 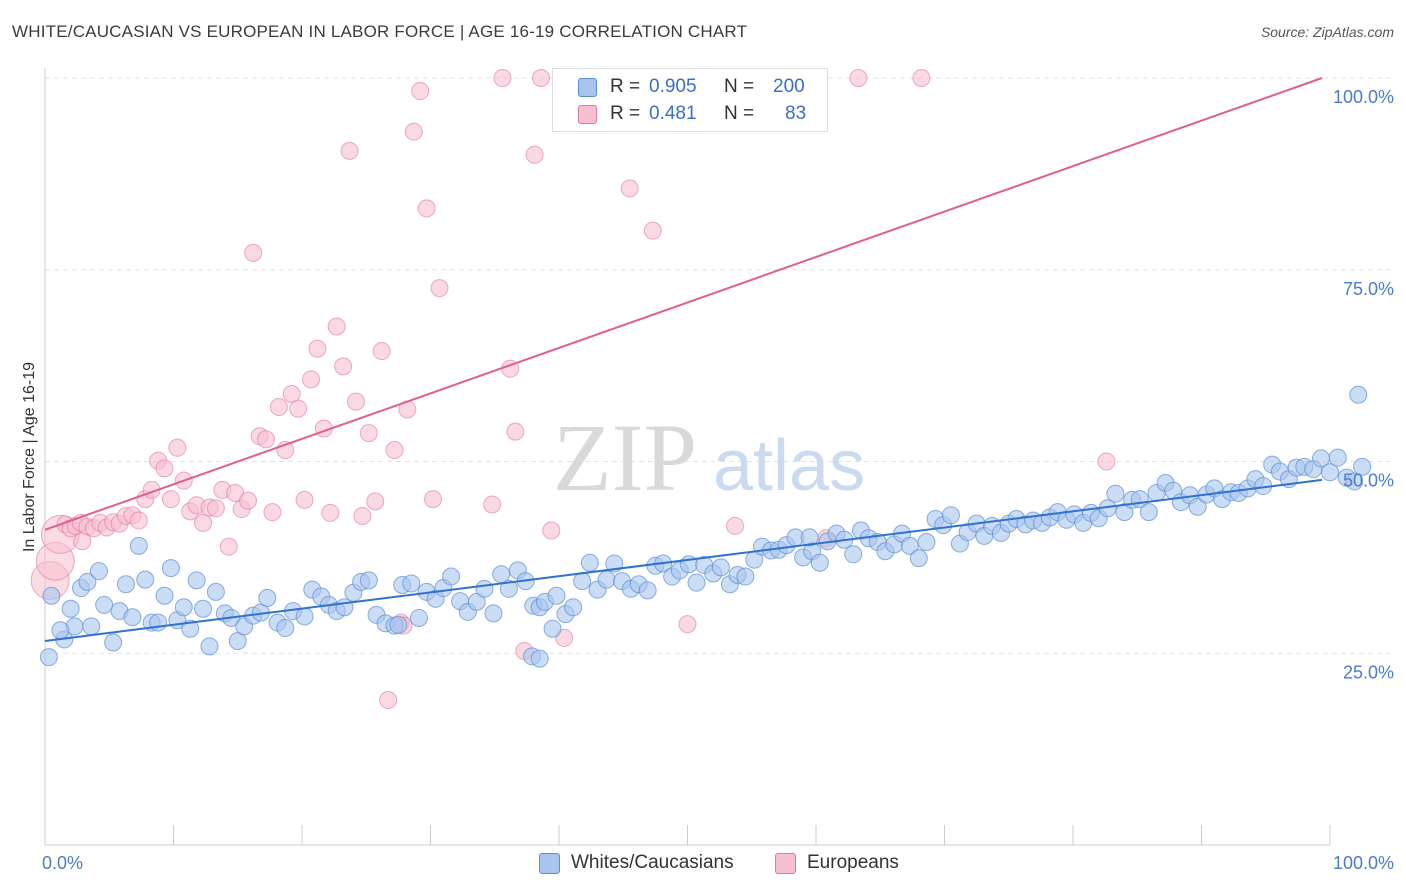 I want to click on watermark-atlas: atlas, so click(x=789, y=466).